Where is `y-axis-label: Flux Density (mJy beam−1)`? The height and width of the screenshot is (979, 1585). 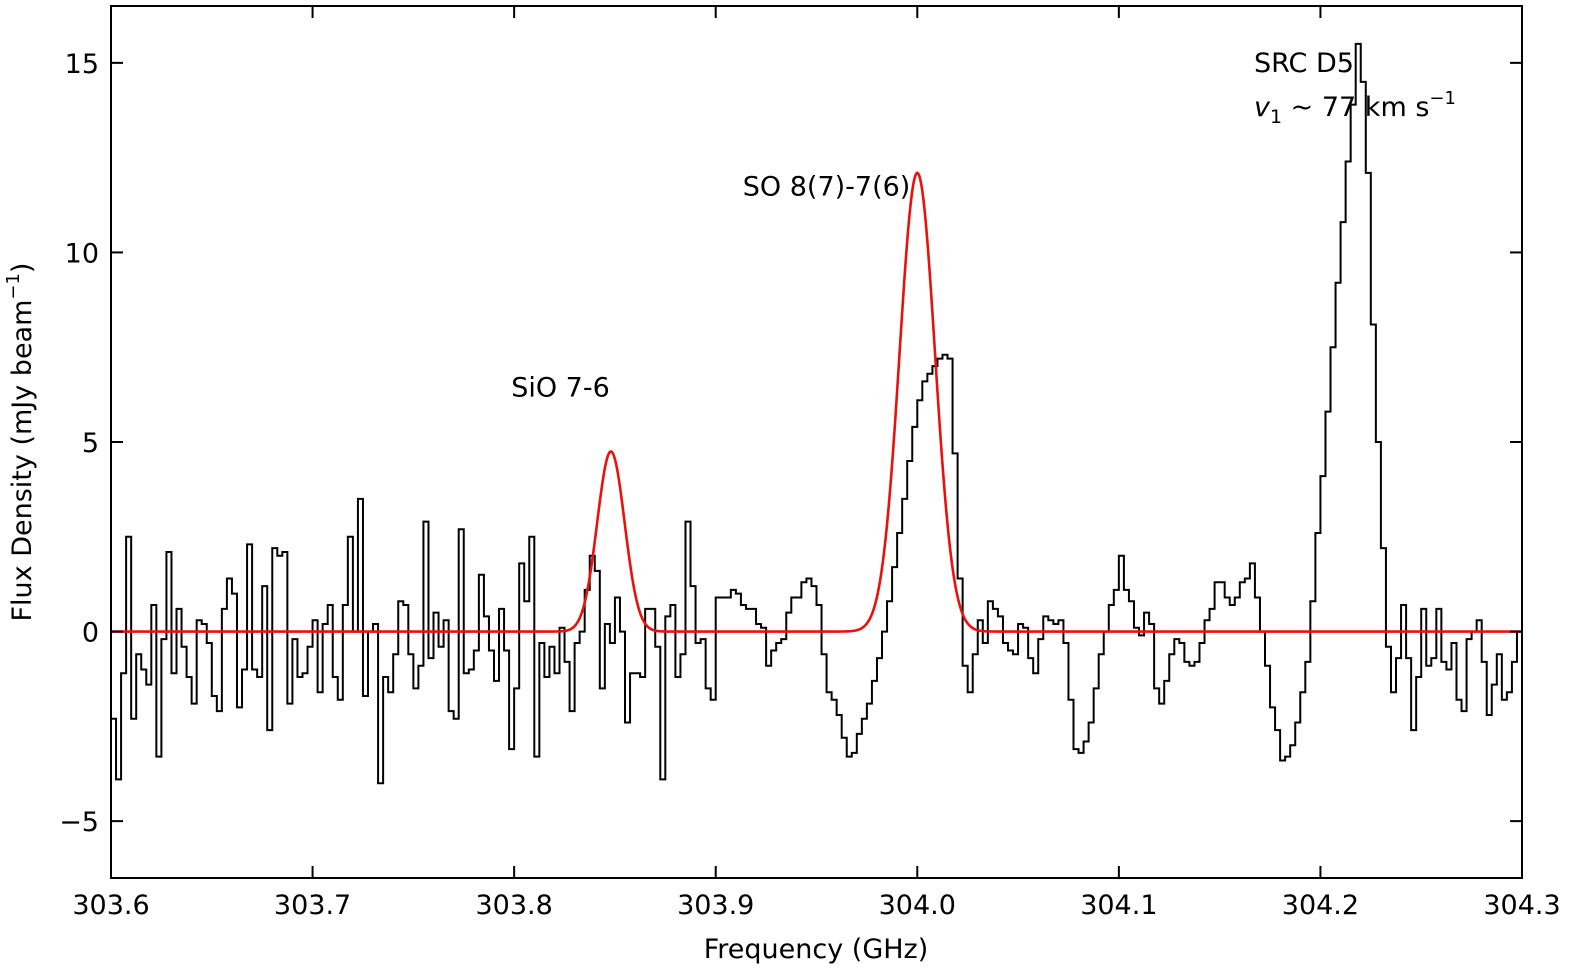 y-axis-label: Flux Density (mJy beam−1) is located at coordinates (20, 442).